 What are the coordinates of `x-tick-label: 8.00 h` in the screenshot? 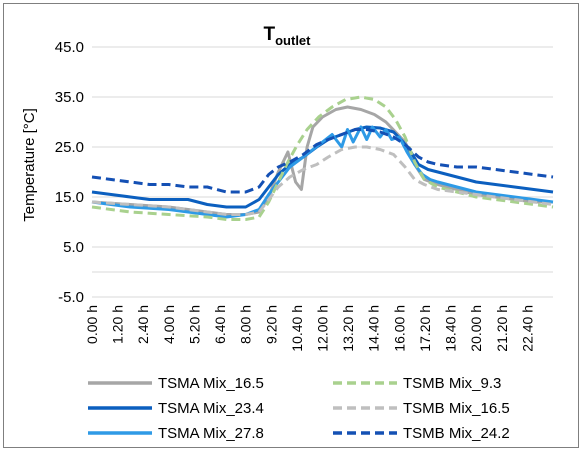 It's located at (246, 324).